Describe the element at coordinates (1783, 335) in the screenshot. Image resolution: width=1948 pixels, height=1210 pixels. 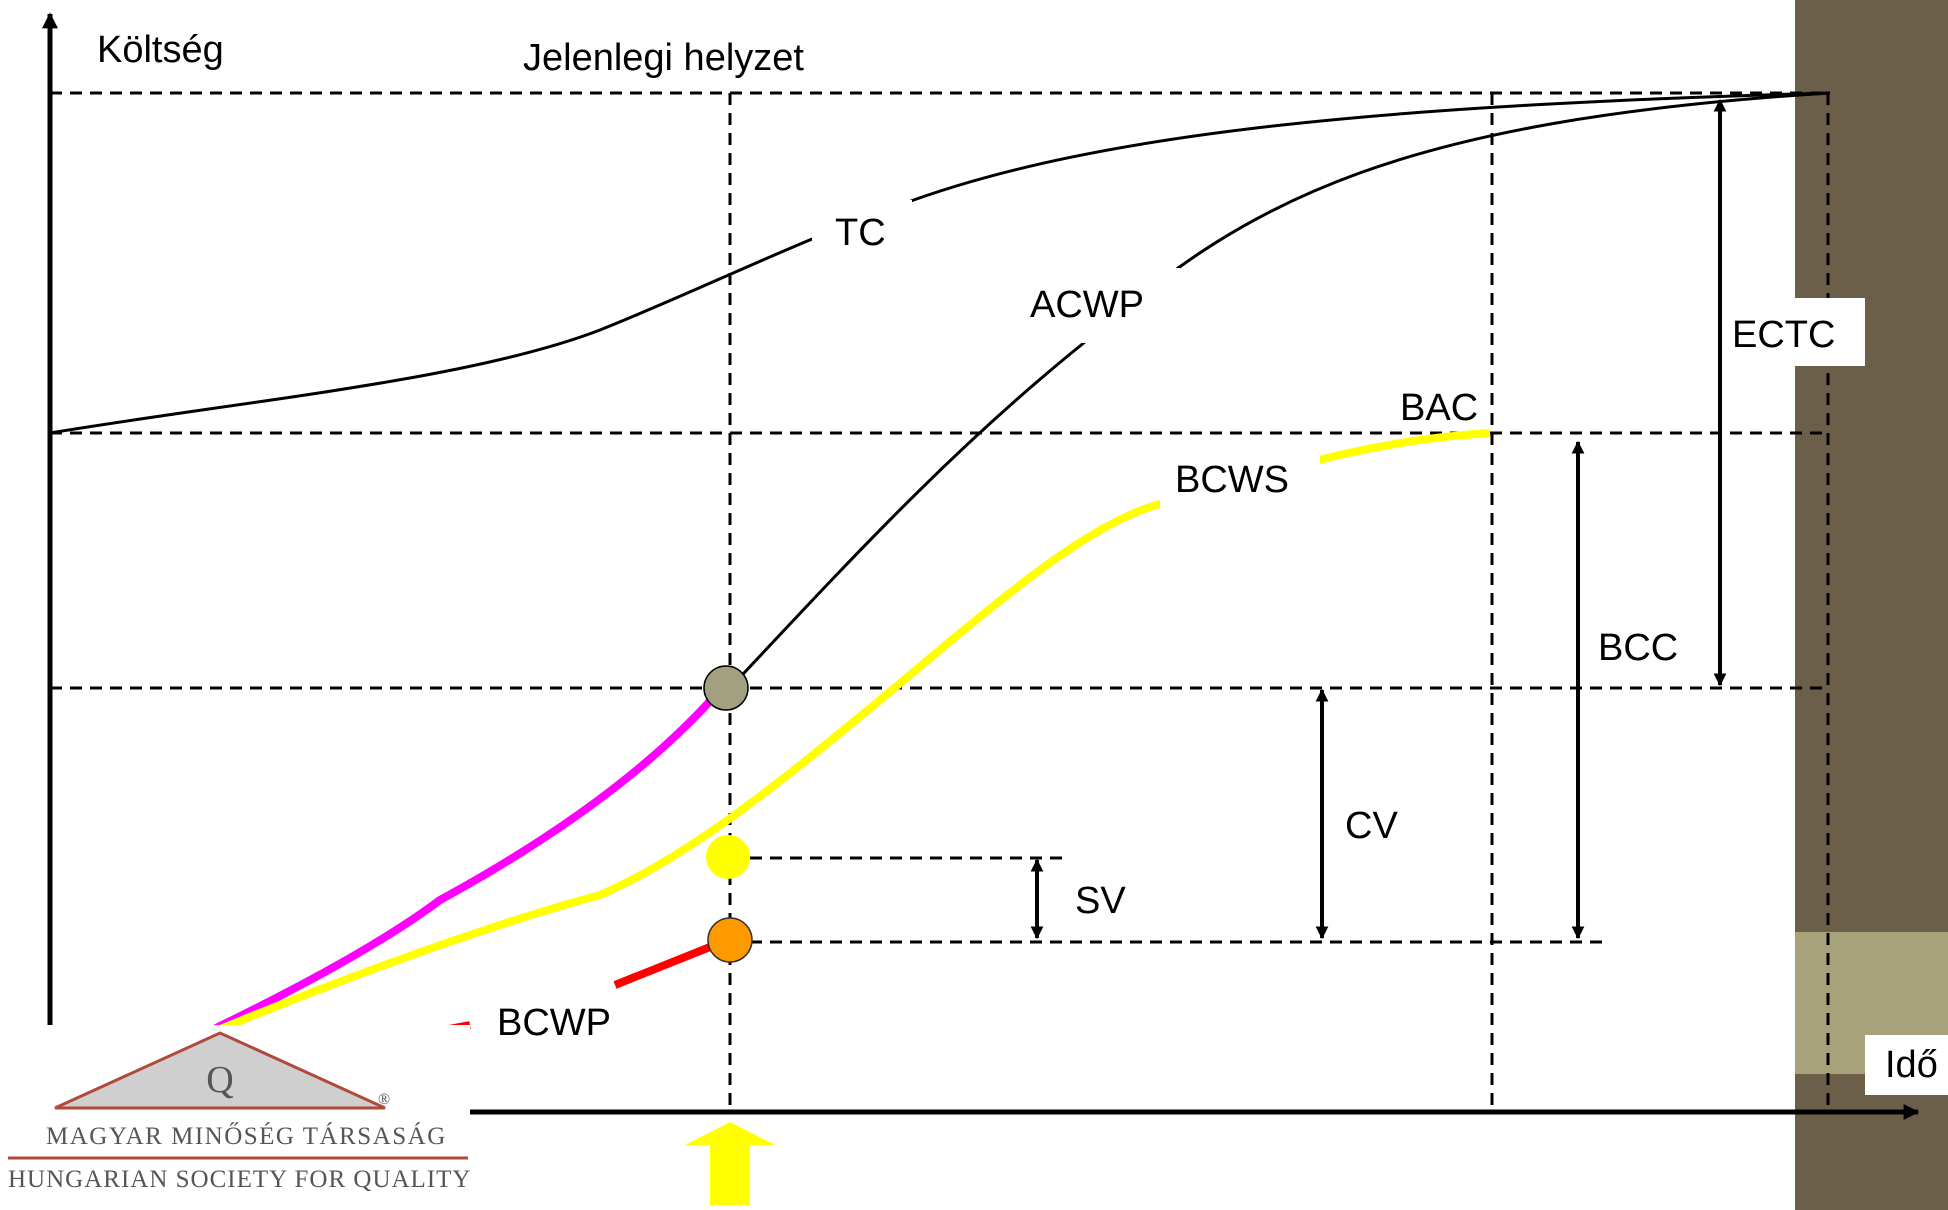
I see `ectc-label: ECTC` at that location.